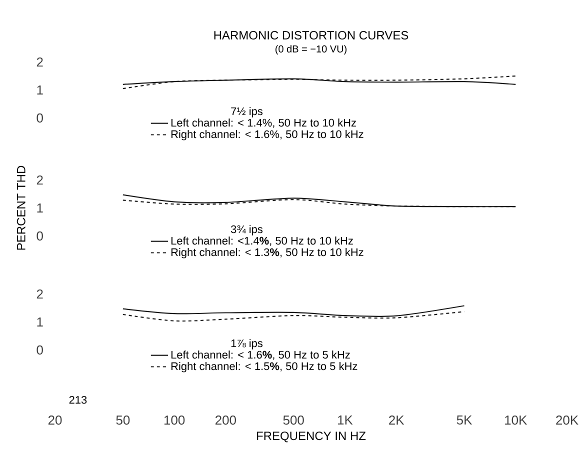 The image size is (584, 464). Describe the element at coordinates (311, 35) in the screenshot. I see `chart-title: HARMONIC DISTORTION CURVES` at that location.